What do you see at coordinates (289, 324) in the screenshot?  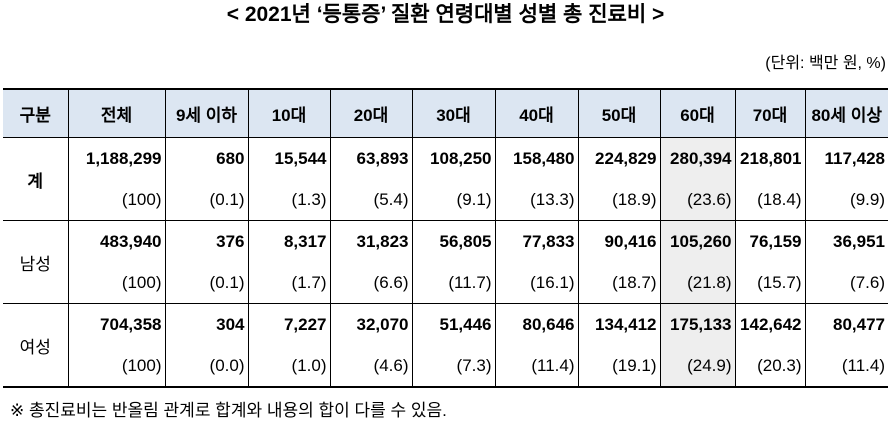 I see `cost-value: 7,227` at bounding box center [289, 324].